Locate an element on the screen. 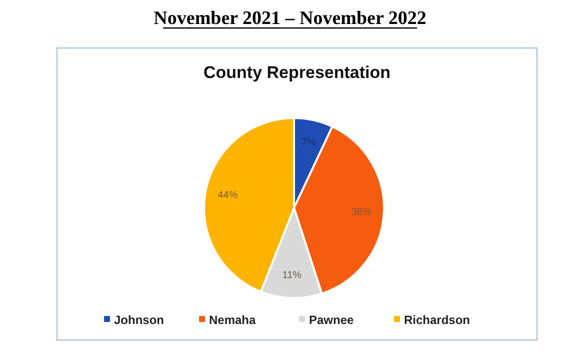  legend-label: Nemaha is located at coordinates (232, 320).